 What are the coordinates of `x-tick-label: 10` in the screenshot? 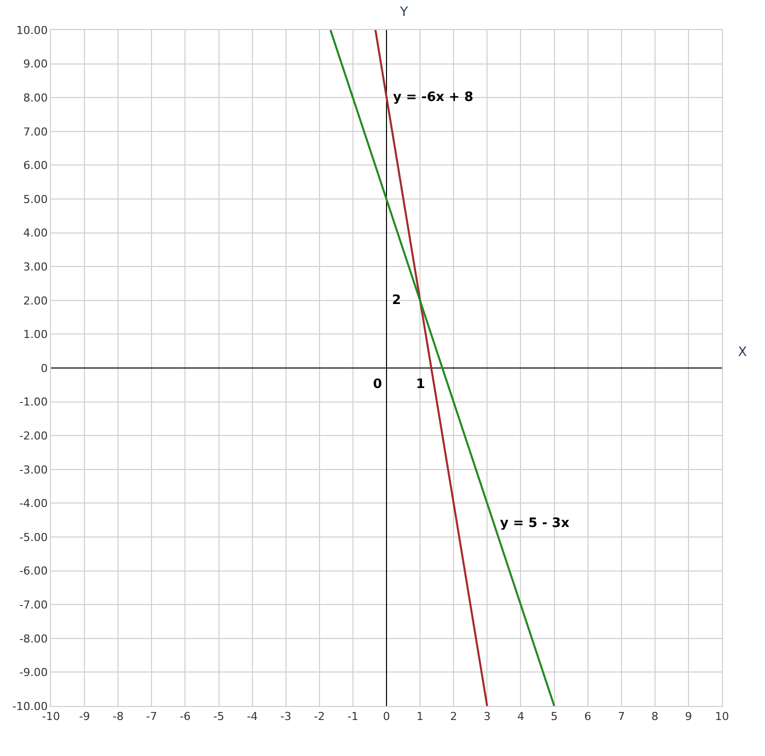 It's located at (722, 717).